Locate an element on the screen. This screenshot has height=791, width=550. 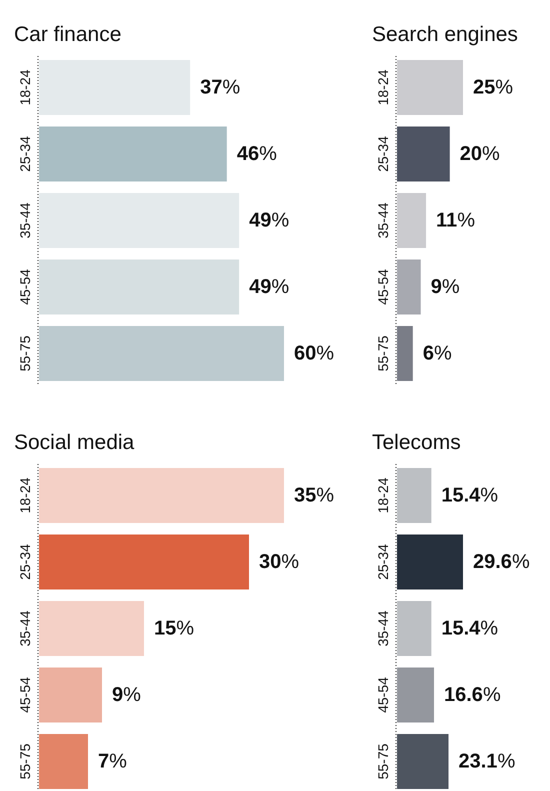
chart-title: Car finance is located at coordinates (68, 34).